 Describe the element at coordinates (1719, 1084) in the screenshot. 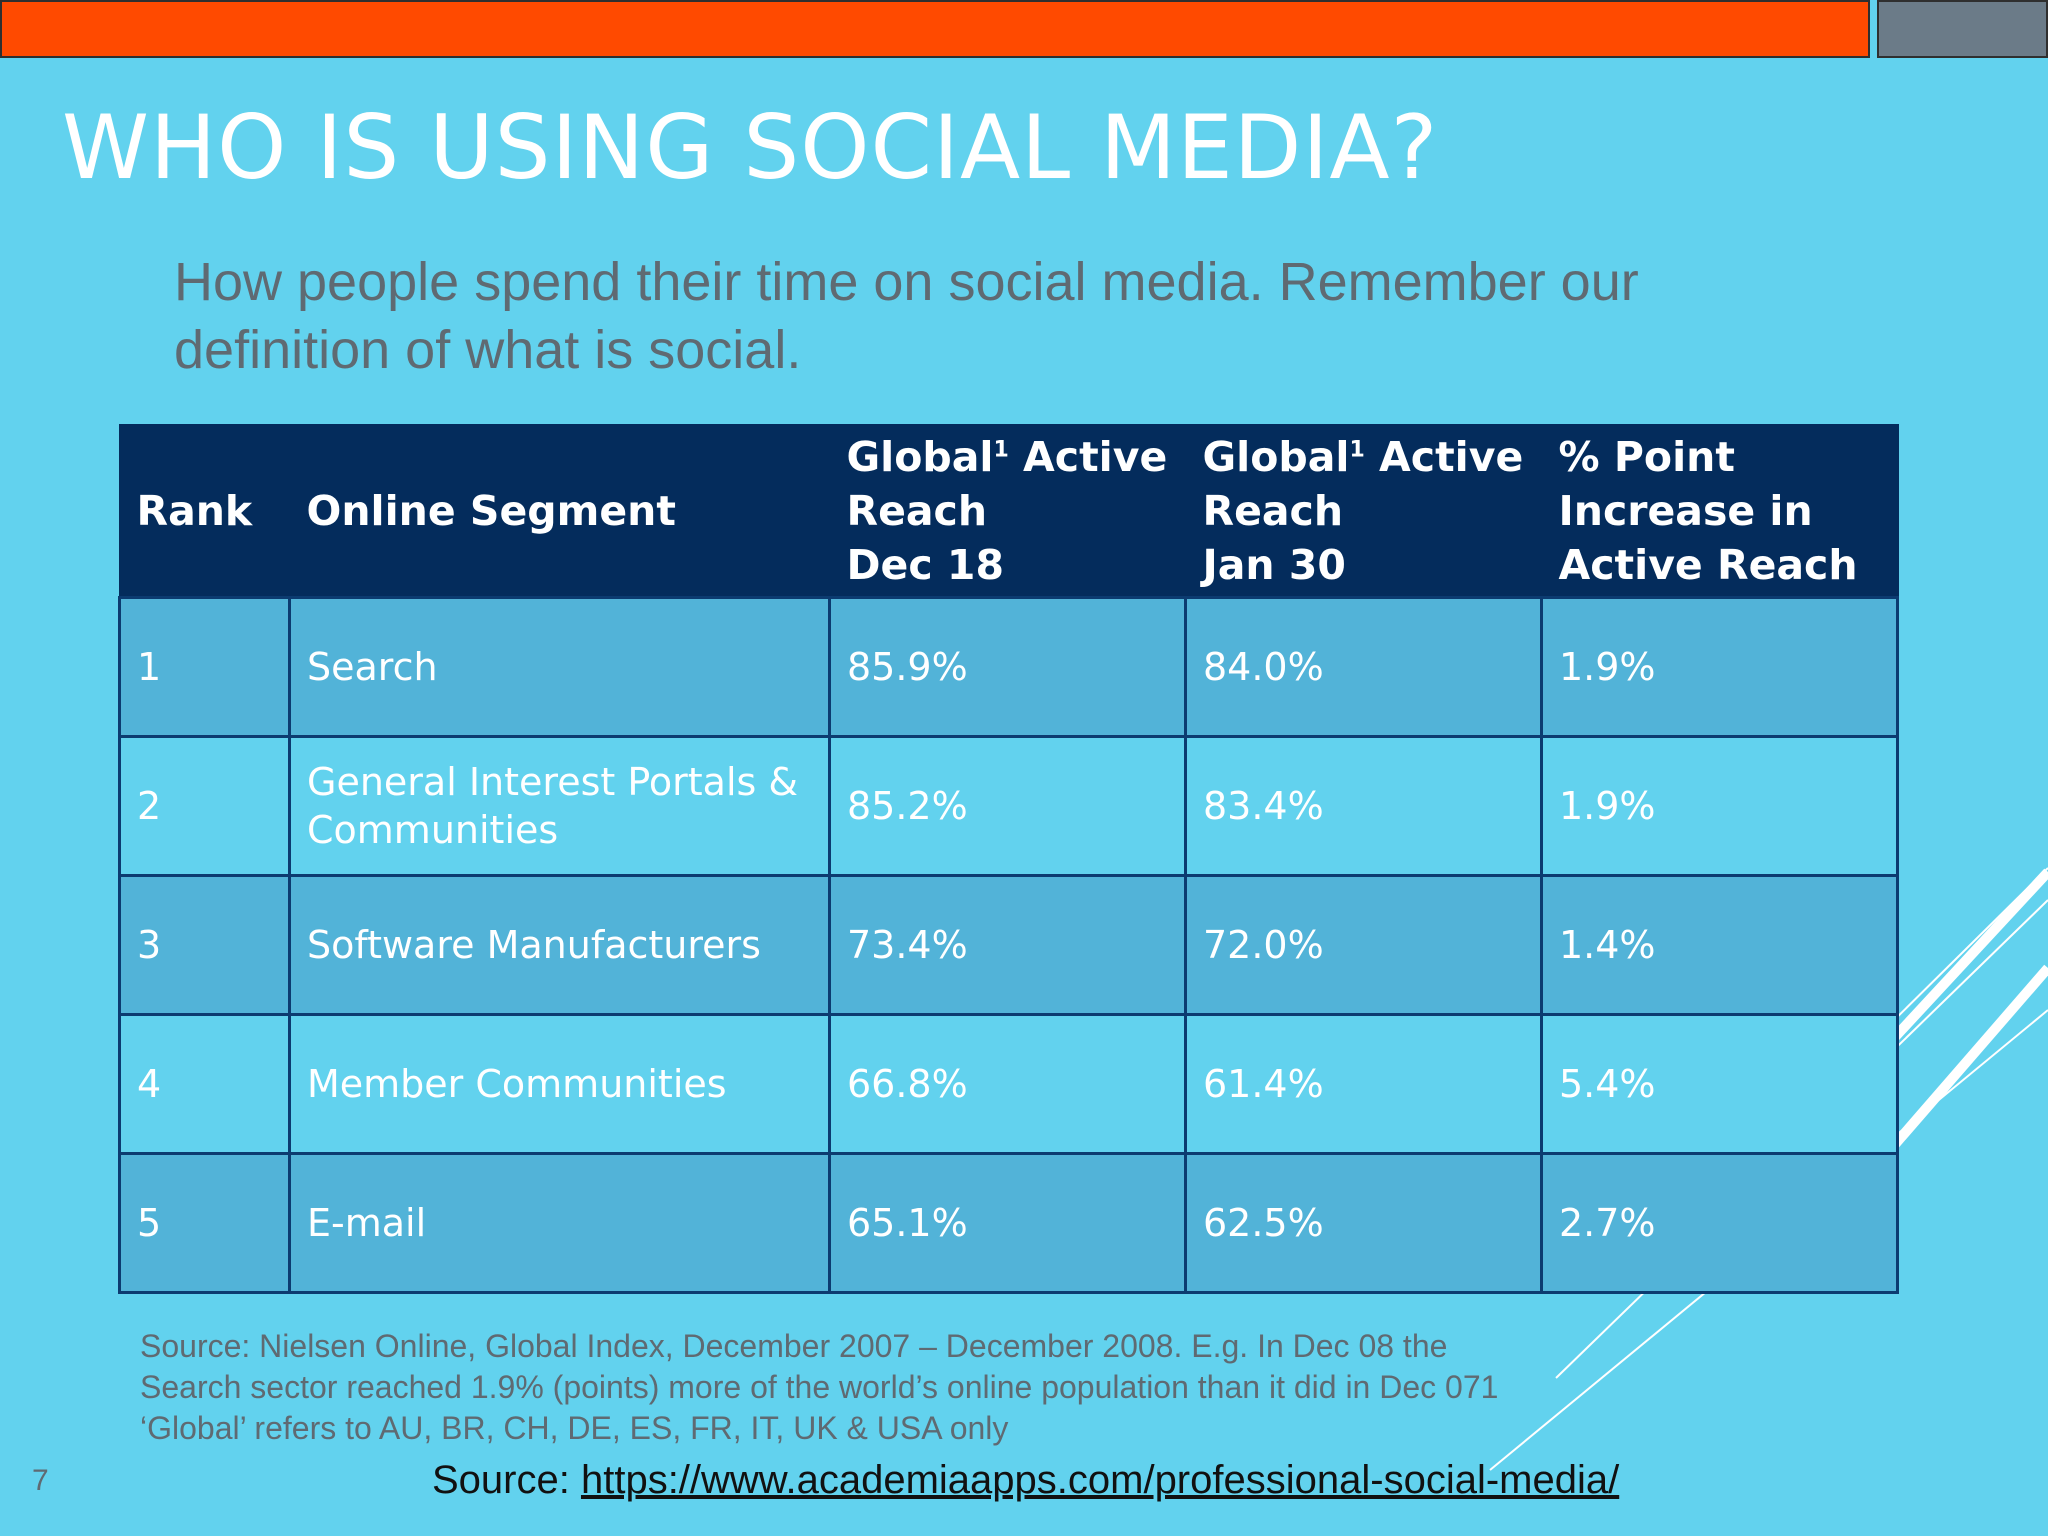

I see `cell-increase: 5.4%` at that location.